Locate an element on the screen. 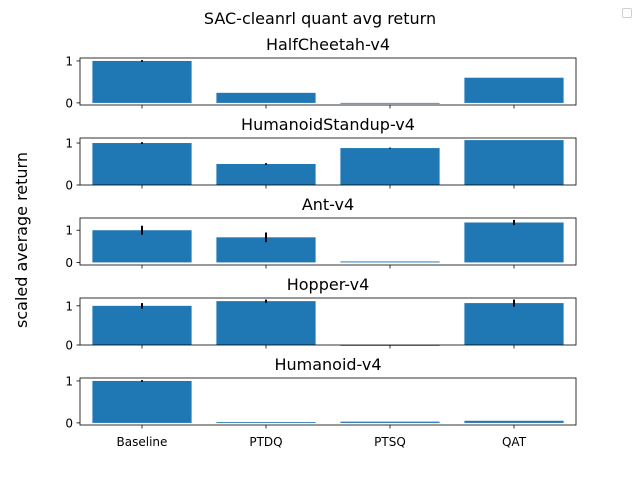 The width and height of the screenshot is (640, 480). subplot-title: Ant-v4 is located at coordinates (328, 204).